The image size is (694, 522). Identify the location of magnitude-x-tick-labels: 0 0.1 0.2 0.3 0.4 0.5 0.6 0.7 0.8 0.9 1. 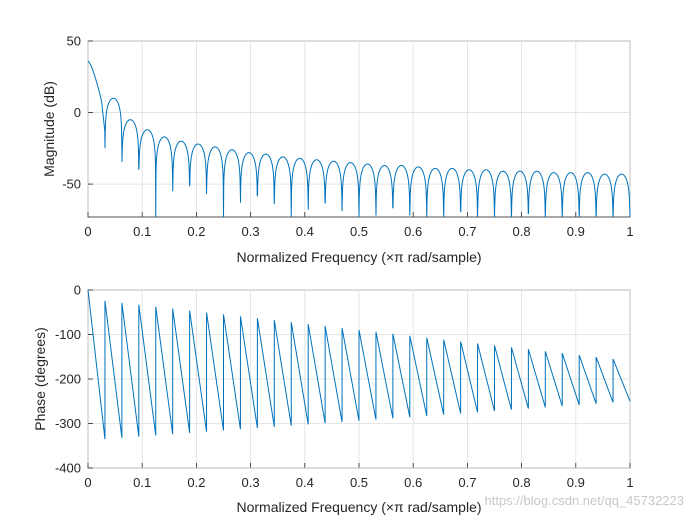
(358, 231).